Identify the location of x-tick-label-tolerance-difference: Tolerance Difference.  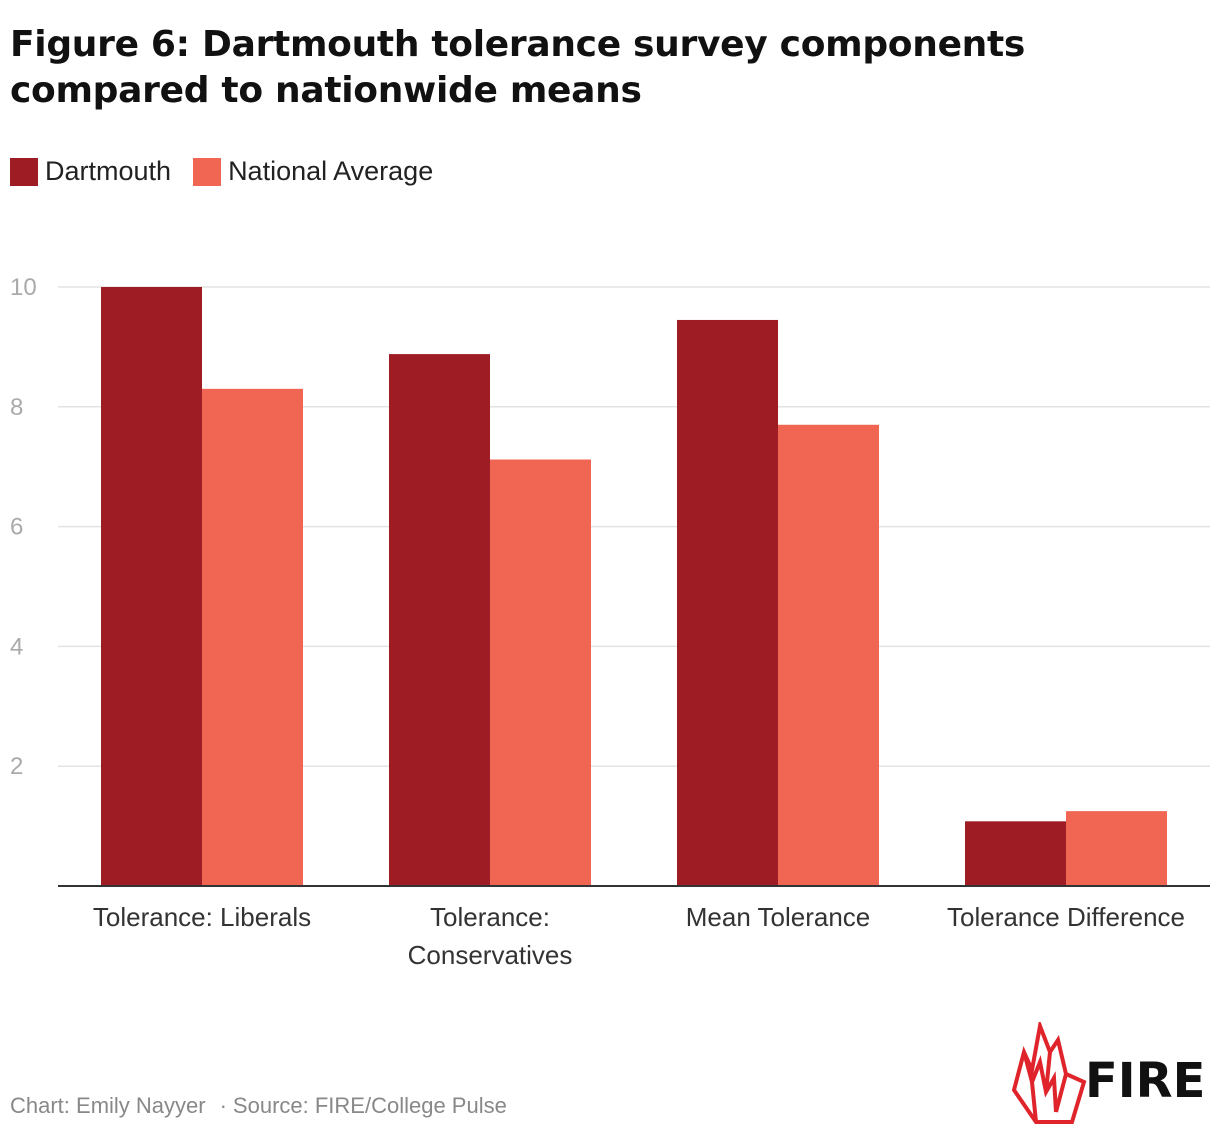
(1066, 917).